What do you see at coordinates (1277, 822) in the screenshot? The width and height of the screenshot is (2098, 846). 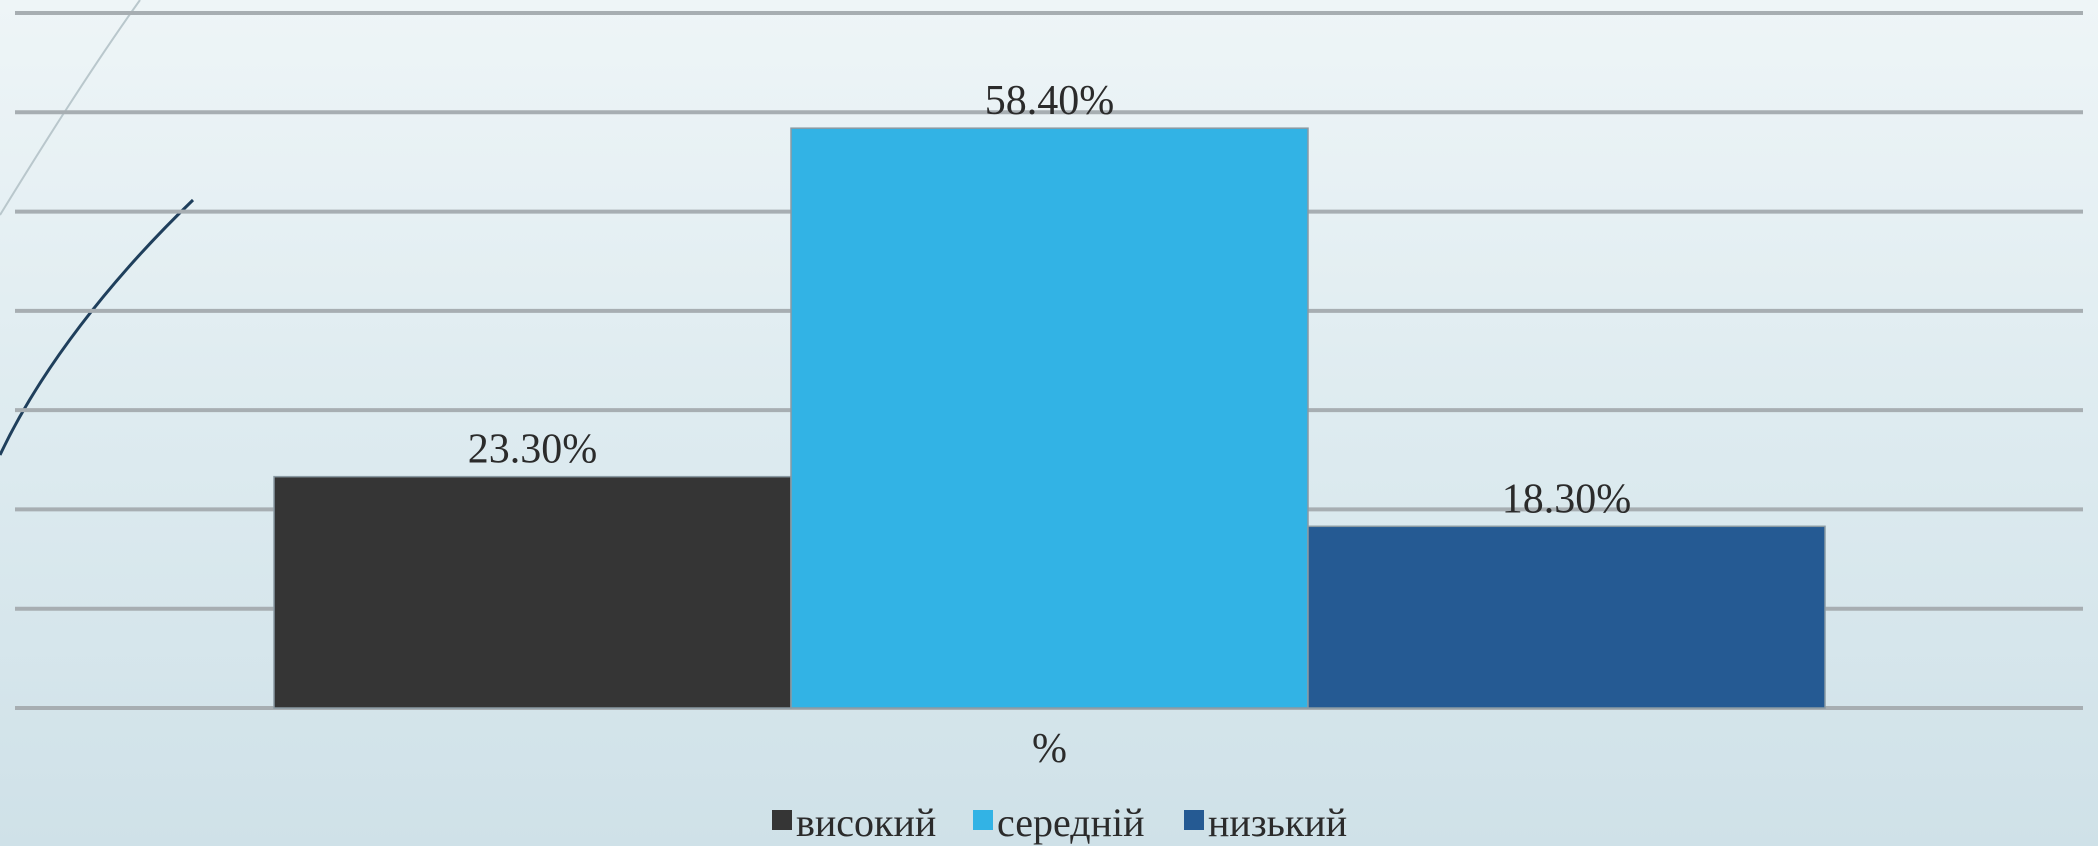 I see `legend-label: низький` at bounding box center [1277, 822].